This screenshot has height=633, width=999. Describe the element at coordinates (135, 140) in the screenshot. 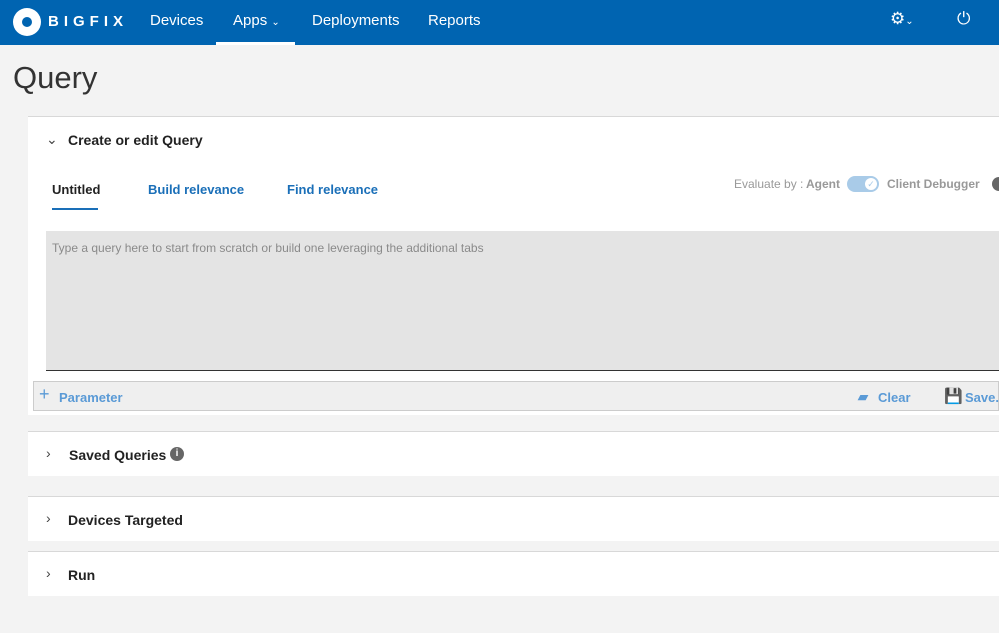

I see `panel-title: Create or edit Query` at that location.